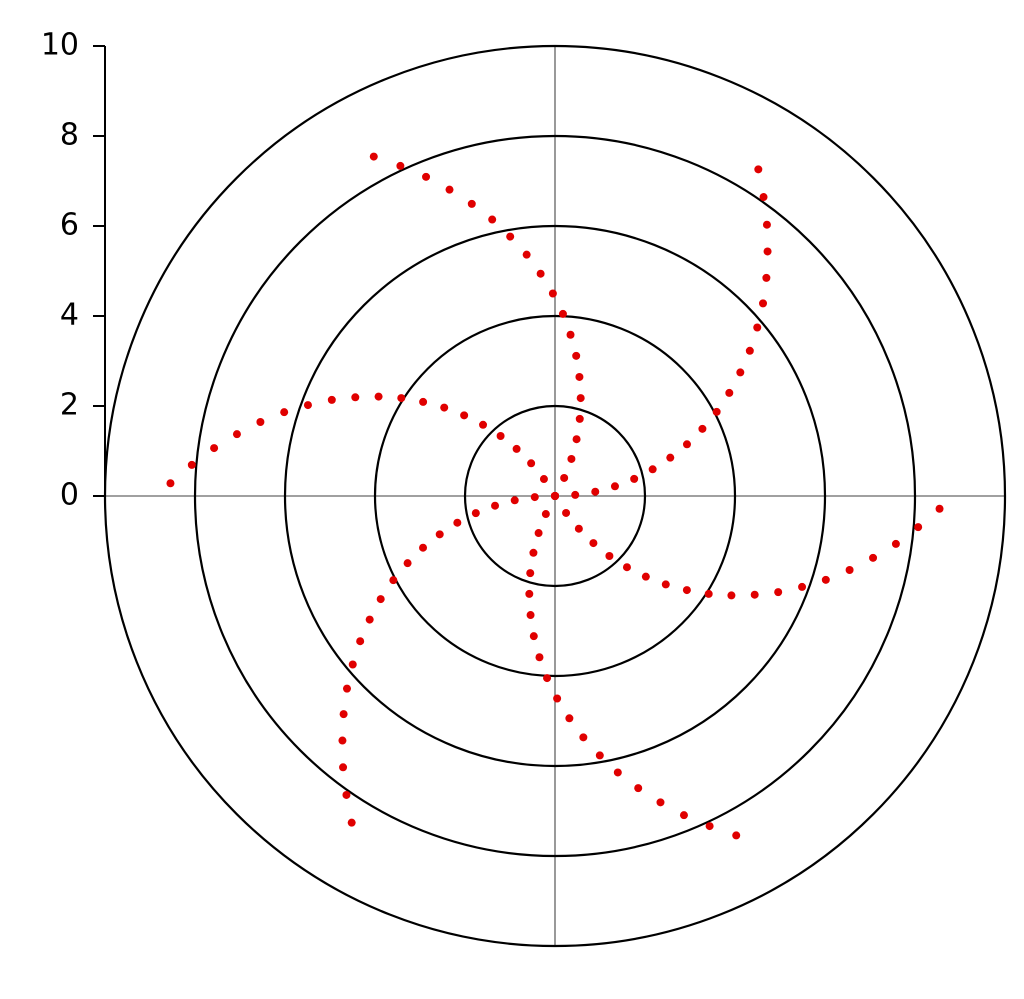  Describe the element at coordinates (69, 495) in the screenshot. I see `r-tick-label: 0` at that location.